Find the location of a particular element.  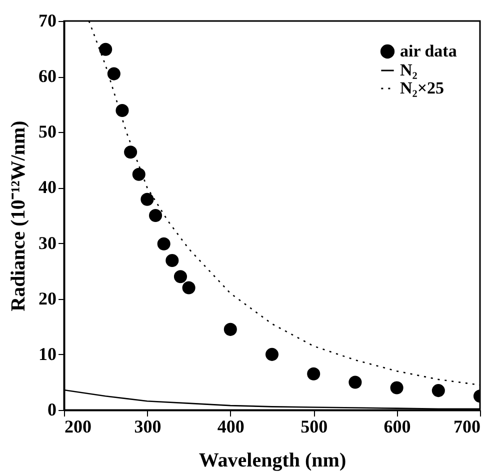

y-tick-label: 10 is located at coordinates (47, 354).